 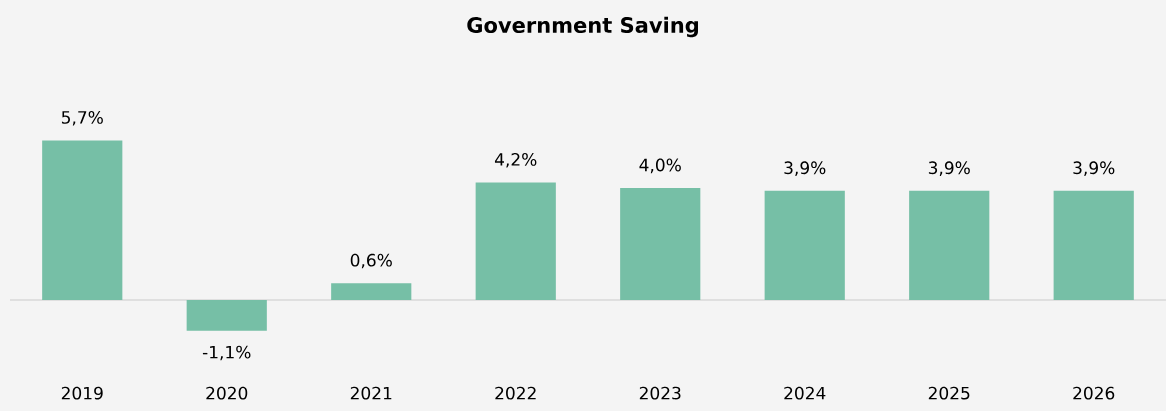 I want to click on x-tick-label: 2026, so click(x=1094, y=393).